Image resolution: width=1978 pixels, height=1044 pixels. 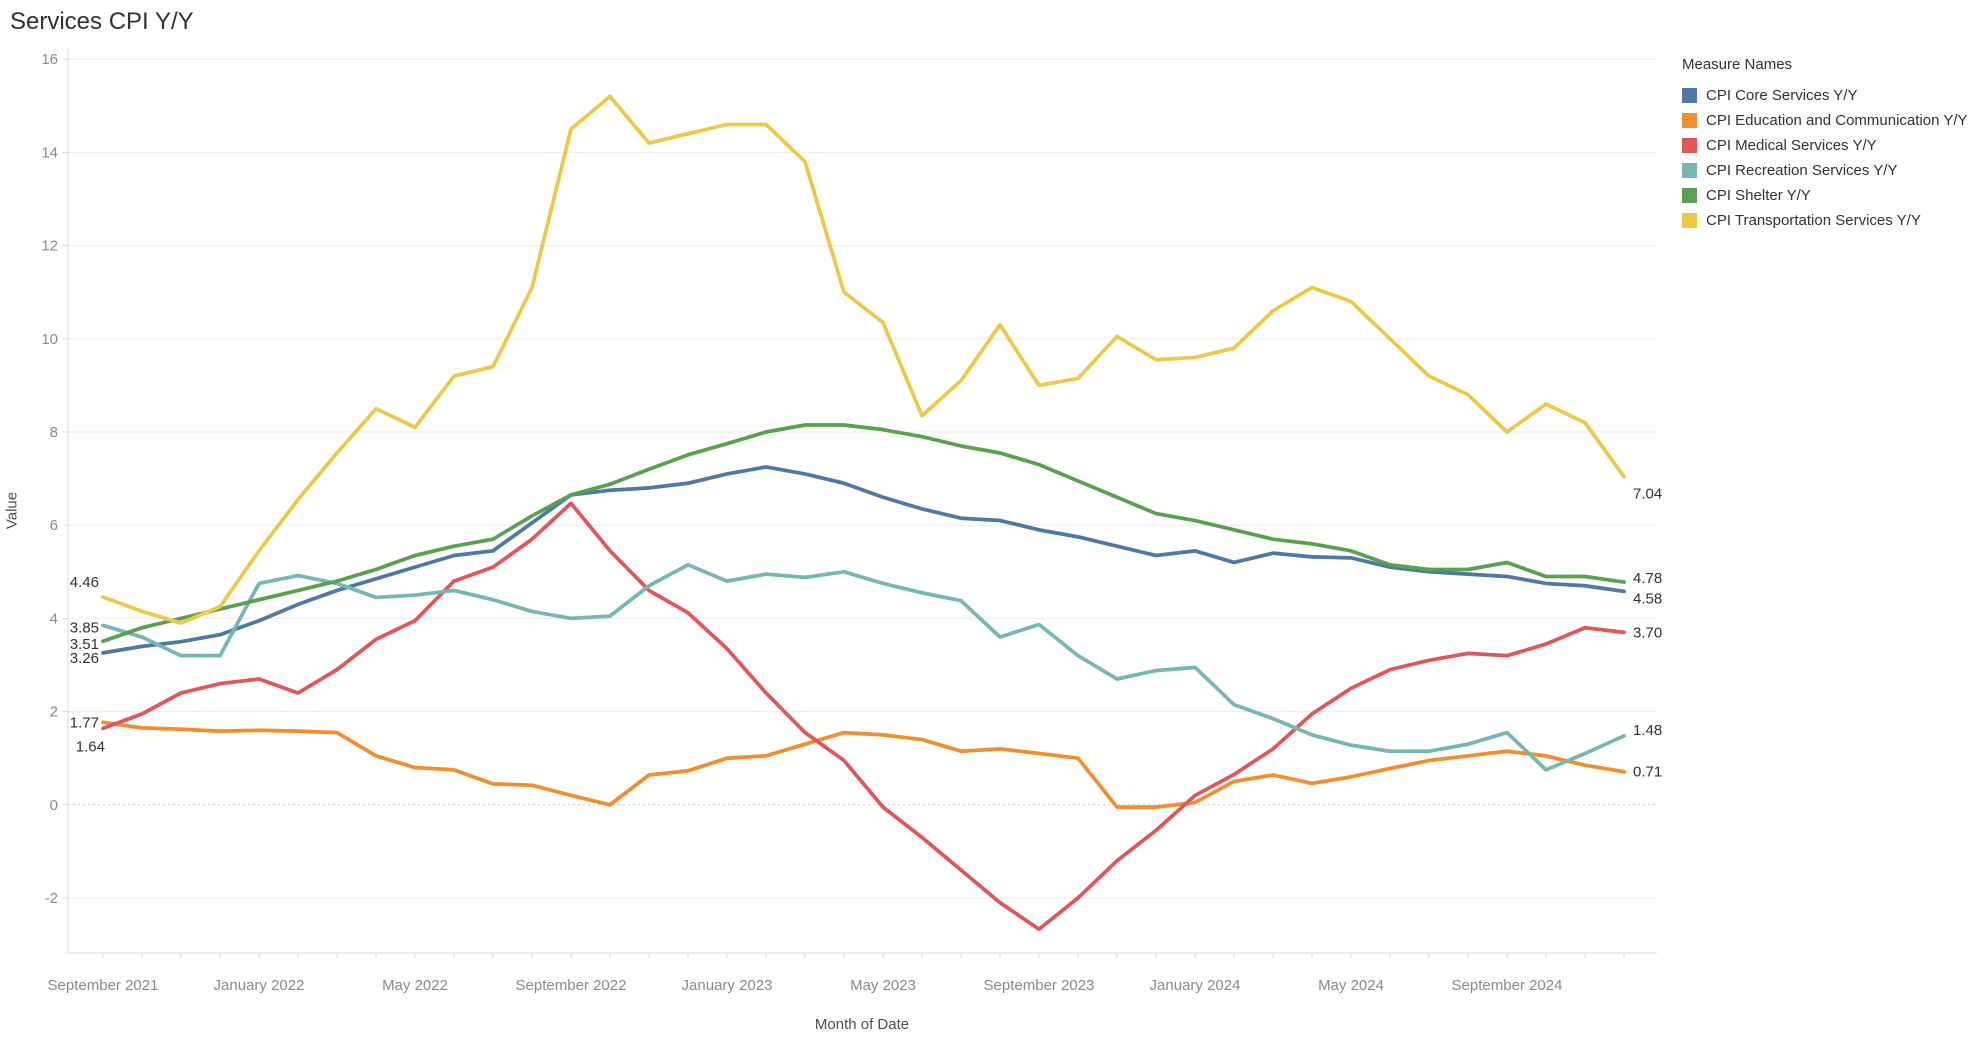 I want to click on end-value-label: 0.71, so click(x=1647, y=772).